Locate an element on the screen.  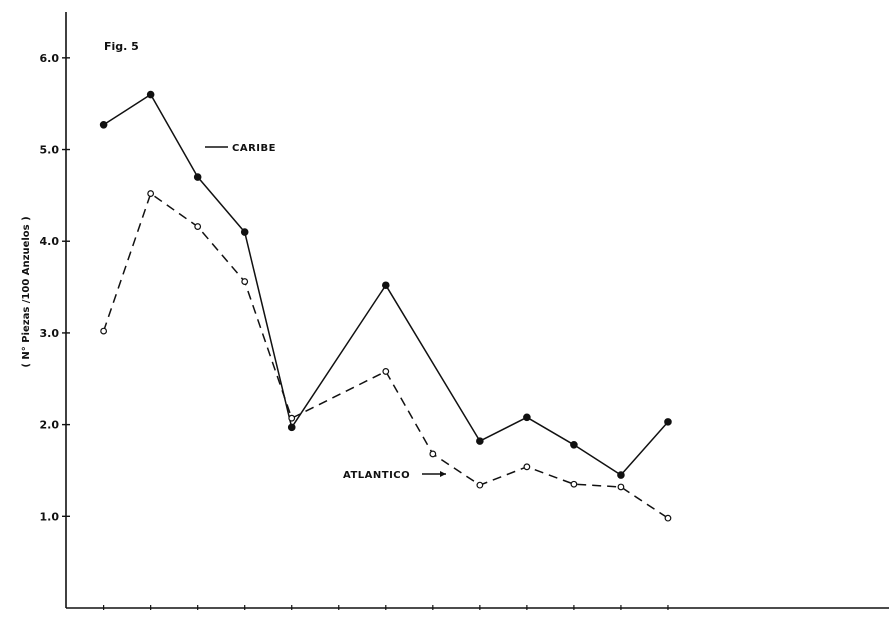
y-tick-label: 1.0 is located at coordinates (50, 516).